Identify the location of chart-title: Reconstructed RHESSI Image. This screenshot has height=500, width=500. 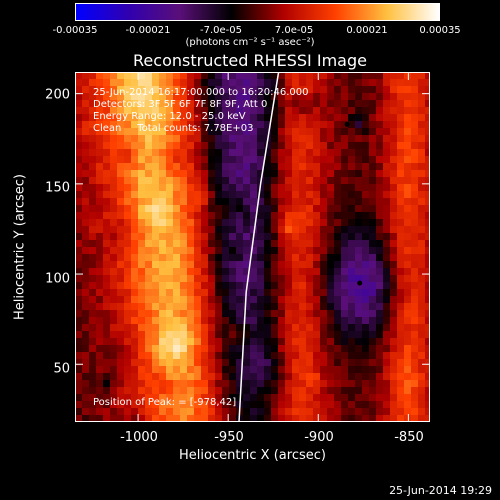
(250, 60).